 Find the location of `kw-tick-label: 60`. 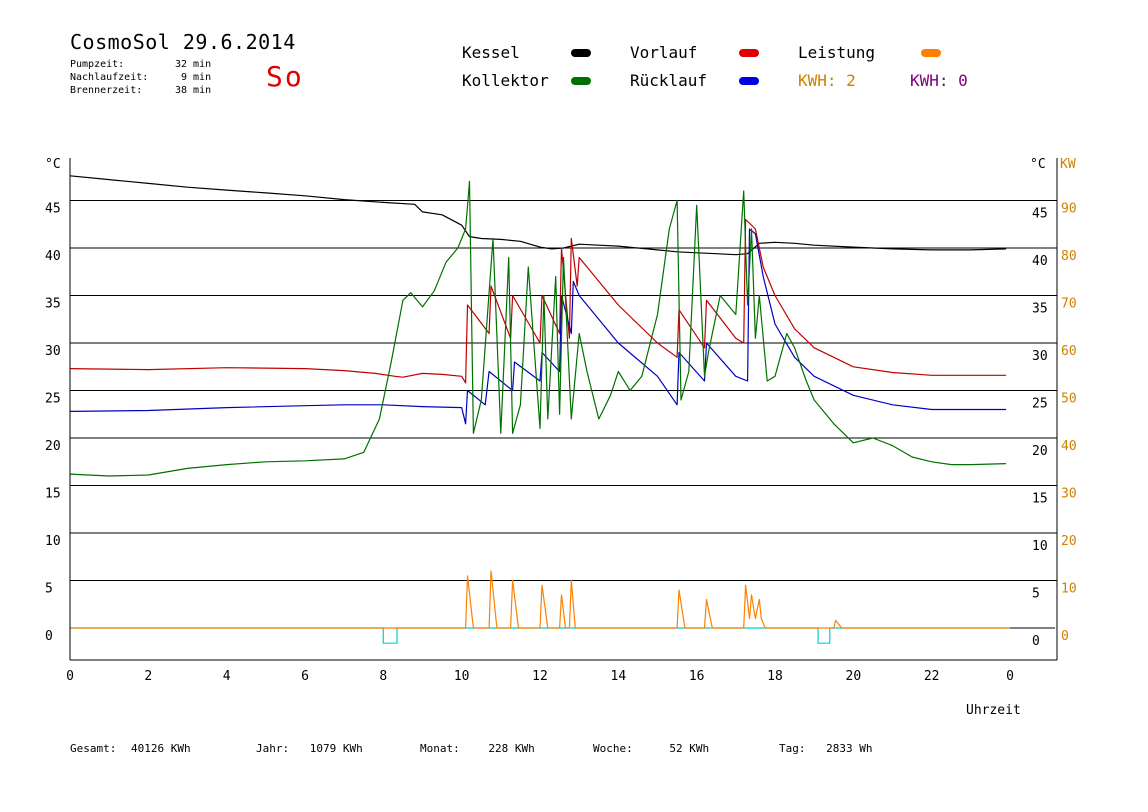

kw-tick-label: 60 is located at coordinates (1069, 351).